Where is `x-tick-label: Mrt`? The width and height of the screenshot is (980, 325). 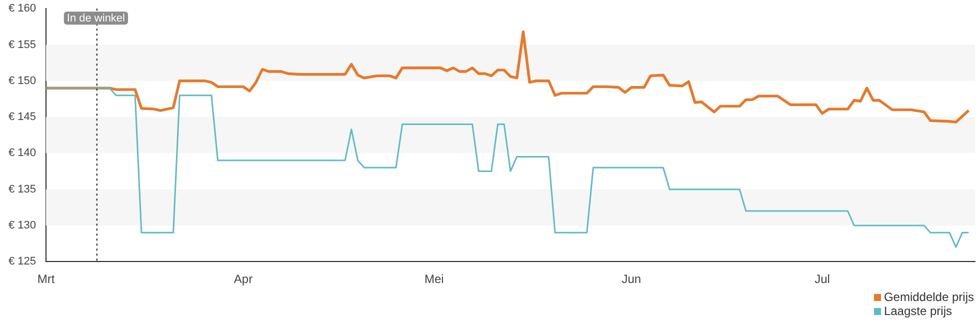 x-tick-label: Mrt is located at coordinates (46, 279).